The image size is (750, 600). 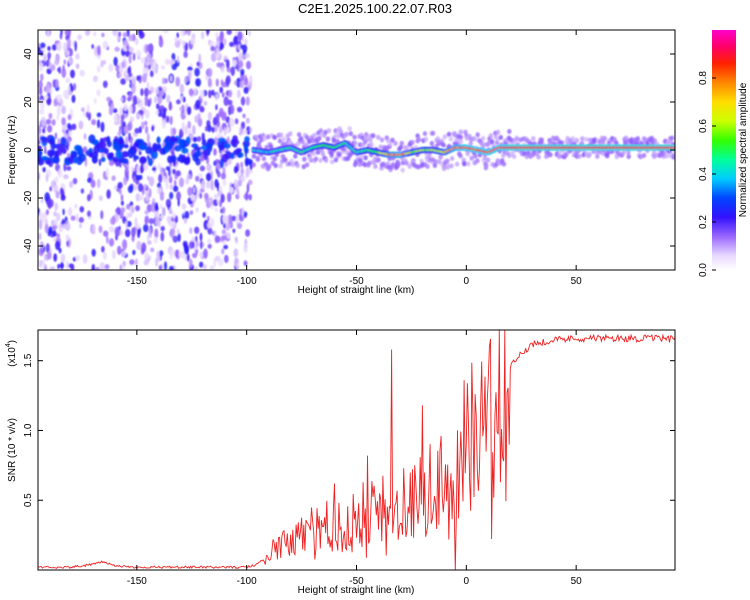 I want to click on snr-x-tick-label: 50, so click(x=577, y=581).